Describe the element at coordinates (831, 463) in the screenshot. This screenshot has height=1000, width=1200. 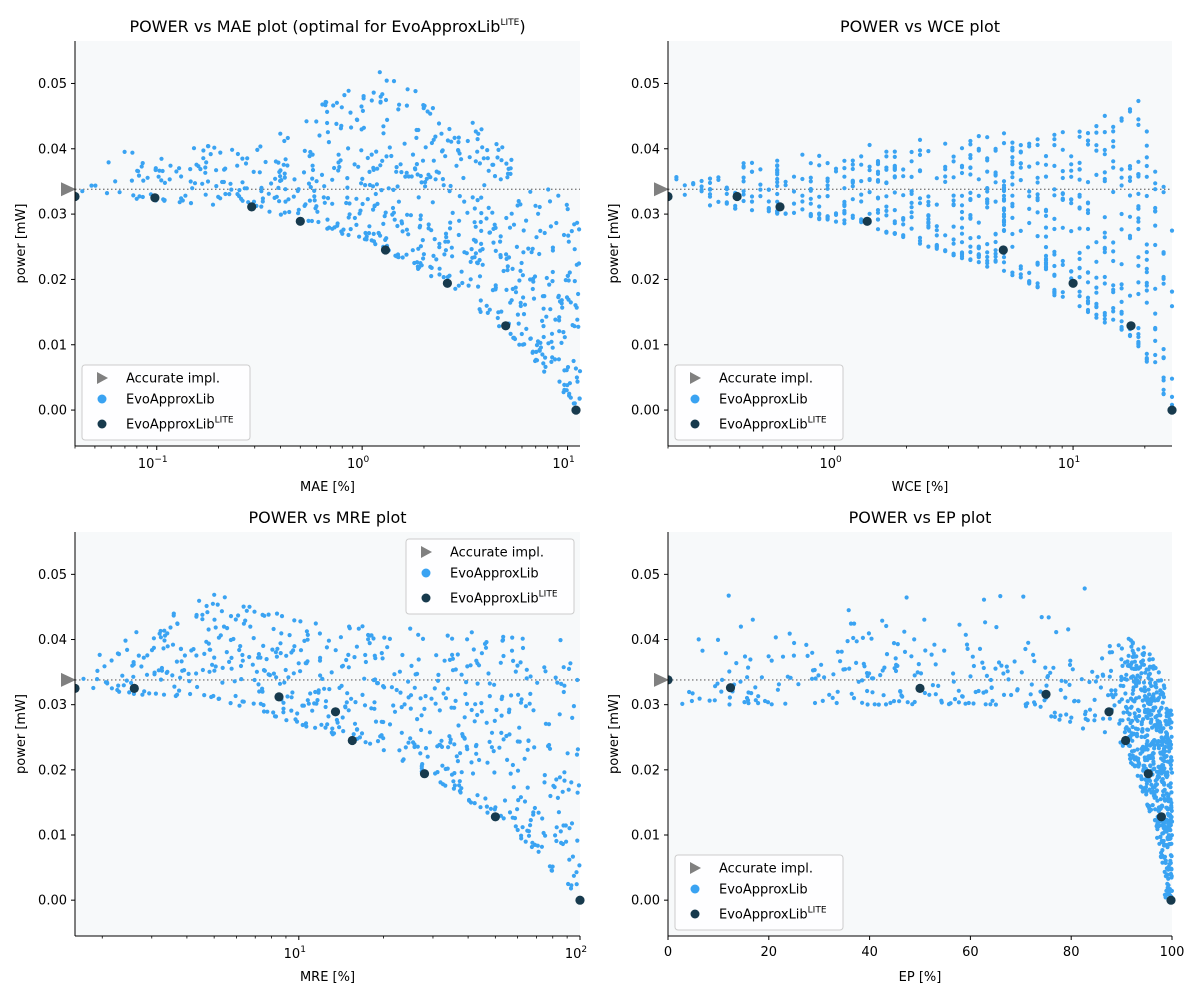
I see `x-tick-label: 100` at that location.